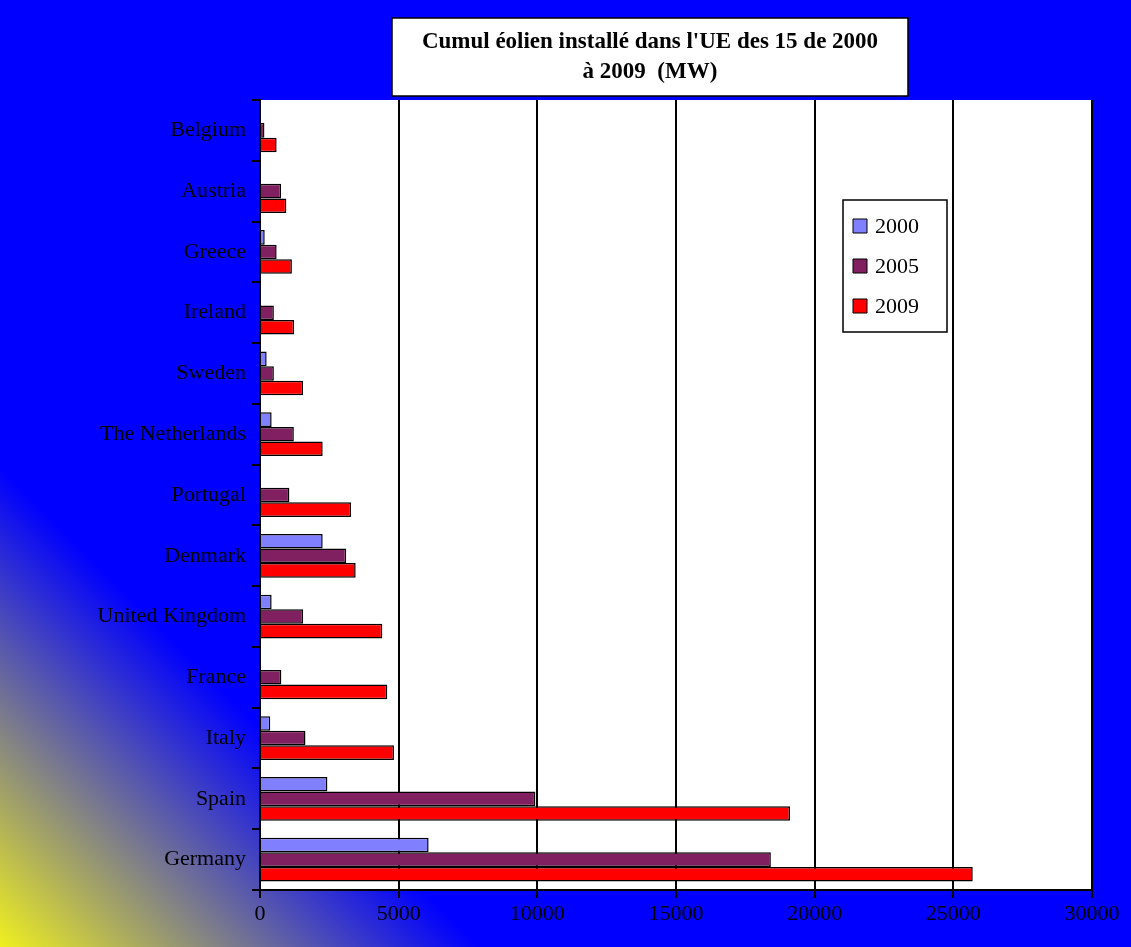 The image size is (1131, 947). Describe the element at coordinates (208, 493) in the screenshot. I see `y-tick-label: Portugal` at that location.